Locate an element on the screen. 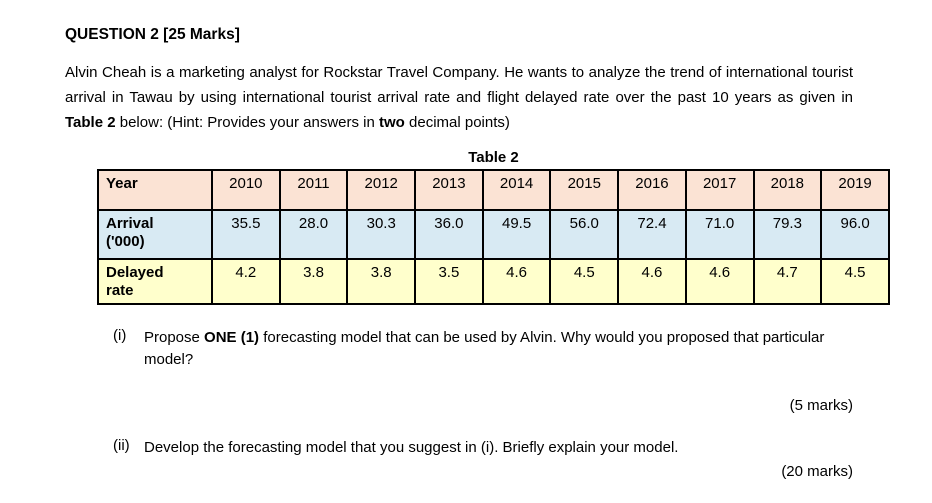 This screenshot has width=932, height=503. subquestion-i-bold: ONE (1) is located at coordinates (232, 337).